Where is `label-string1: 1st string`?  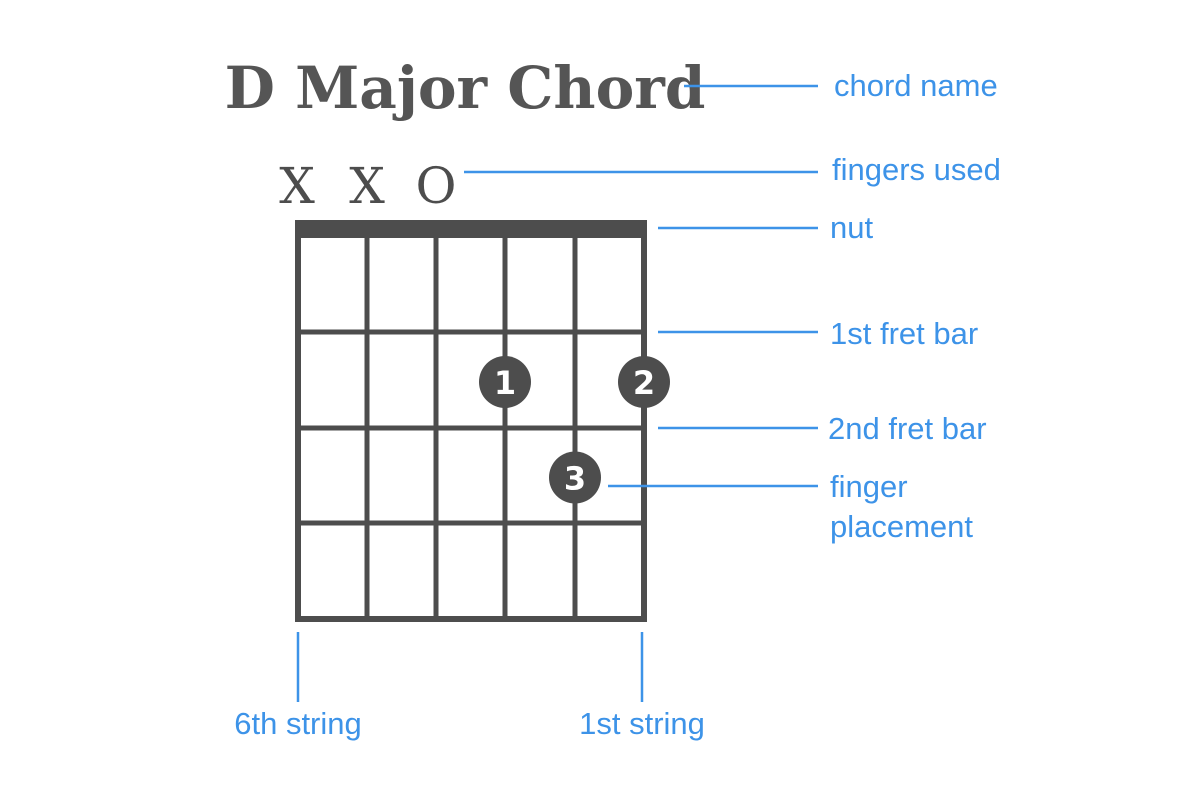 label-string1: 1st string is located at coordinates (642, 723).